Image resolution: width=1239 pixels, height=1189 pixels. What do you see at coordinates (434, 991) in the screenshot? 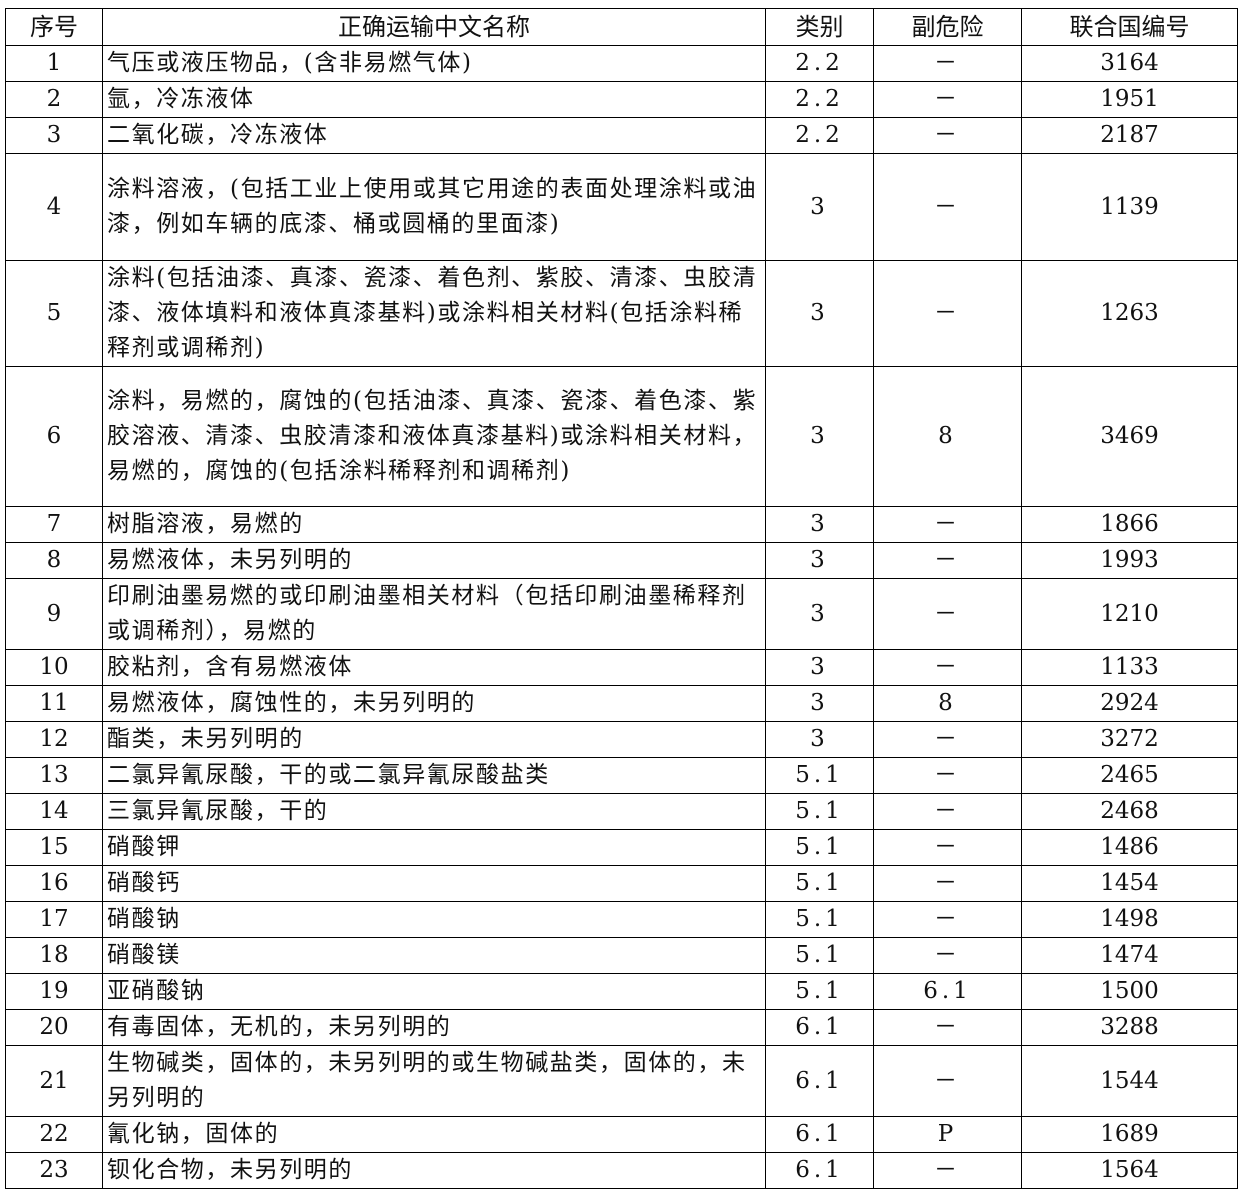
I see `shipping-name: 亚硝酸钠` at bounding box center [434, 991].